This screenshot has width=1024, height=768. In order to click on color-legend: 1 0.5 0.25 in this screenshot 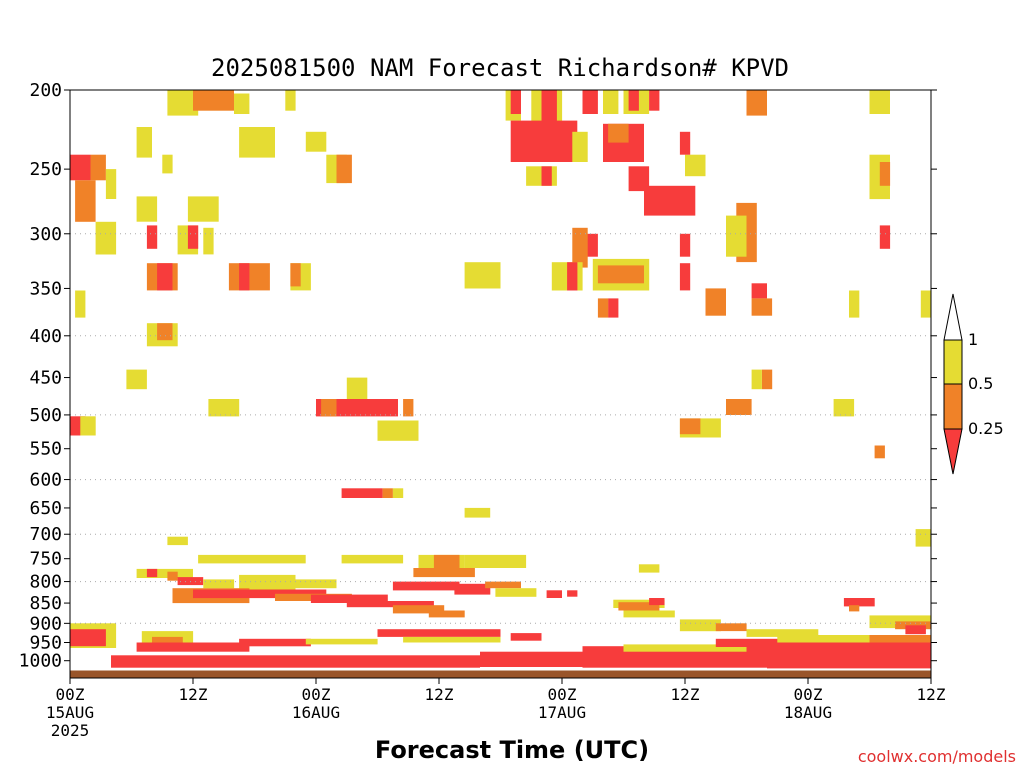, I will do `click(973, 384)`.